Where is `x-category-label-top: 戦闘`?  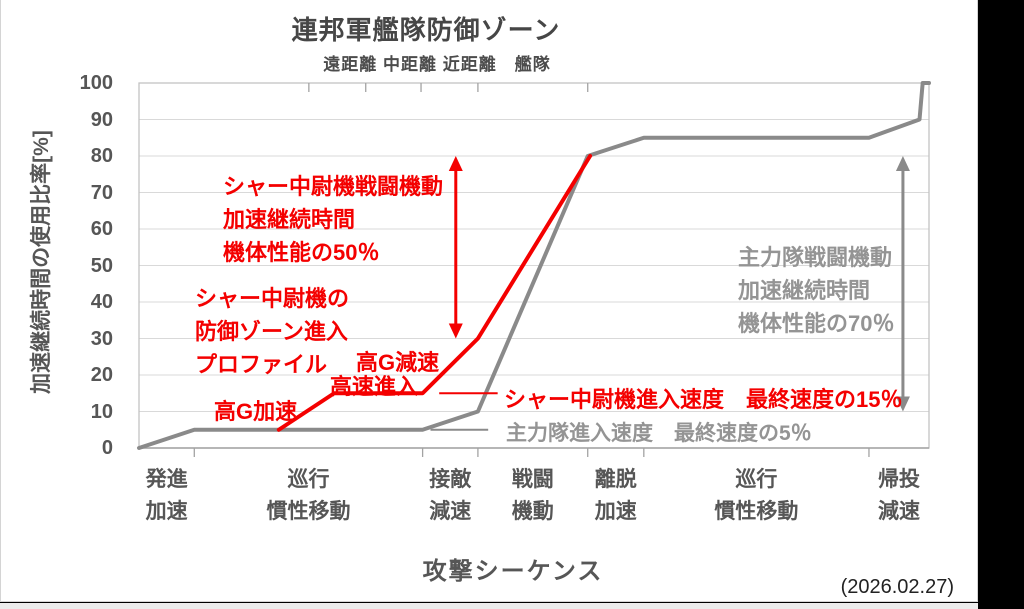 x-category-label-top: 戦闘 is located at coordinates (532, 479).